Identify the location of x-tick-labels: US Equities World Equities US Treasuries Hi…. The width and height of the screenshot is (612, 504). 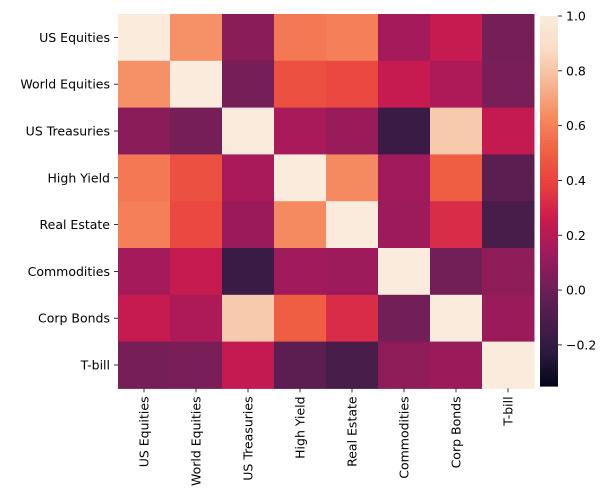
(326, 437).